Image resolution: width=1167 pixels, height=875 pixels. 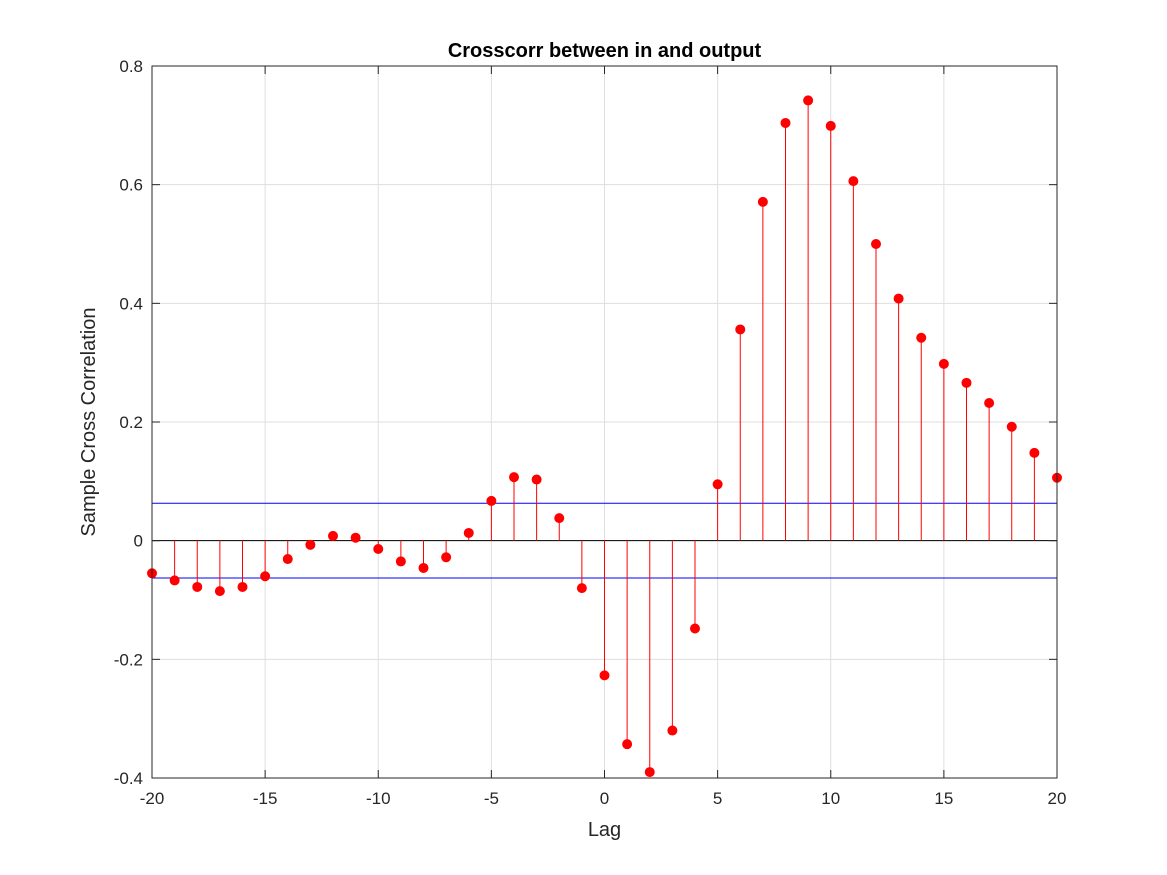 What do you see at coordinates (131, 185) in the screenshot?
I see `y-tick-label: 0.6` at bounding box center [131, 185].